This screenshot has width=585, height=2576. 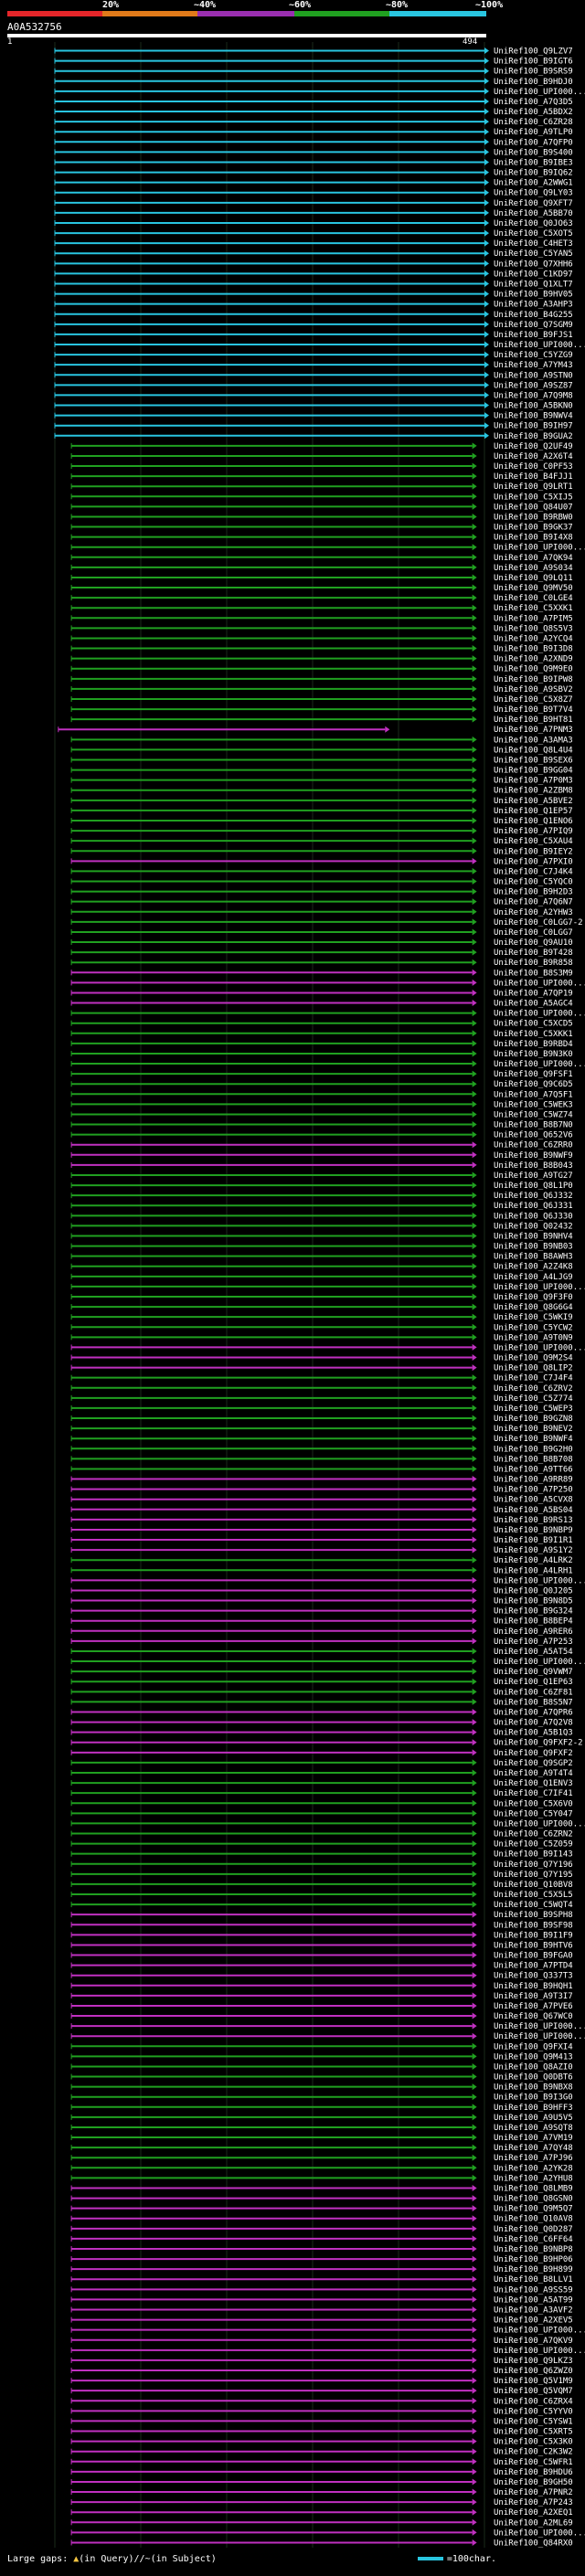 I want to click on hit-row: UniRef100_A7PNM3, so click(x=315, y=730).